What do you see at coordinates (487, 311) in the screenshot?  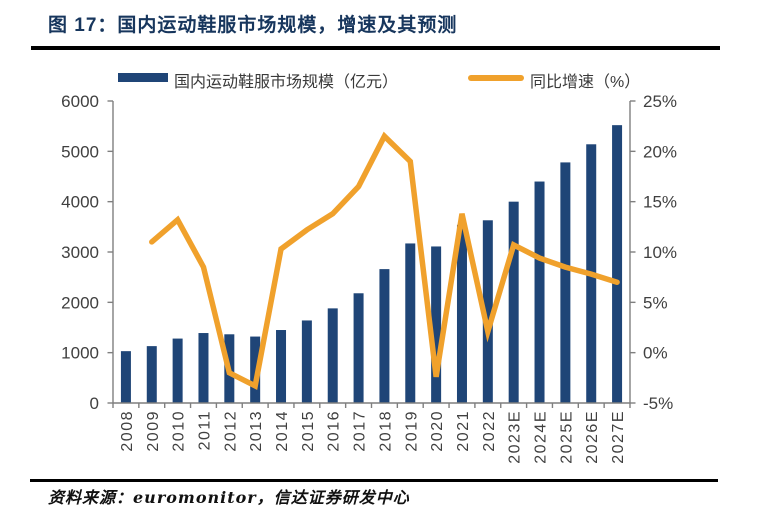 I see `bar-2022` at bounding box center [487, 311].